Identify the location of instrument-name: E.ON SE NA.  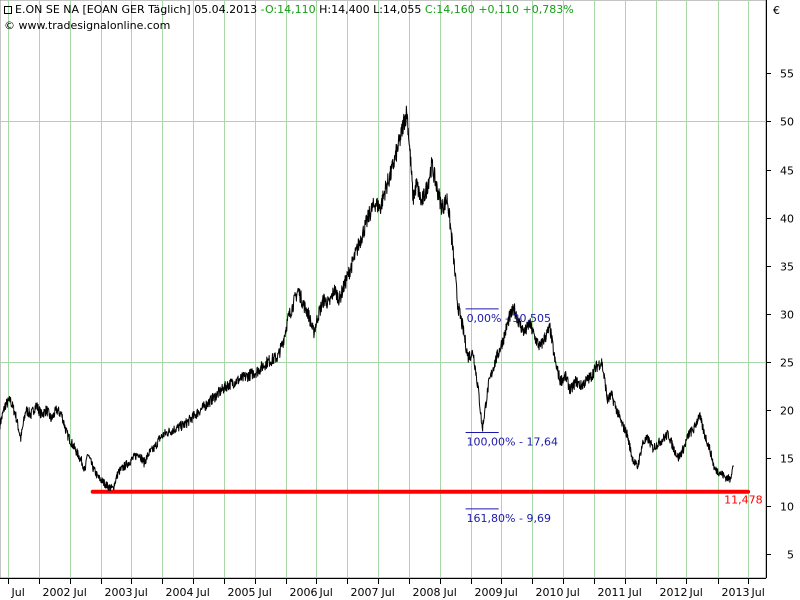
(47, 9).